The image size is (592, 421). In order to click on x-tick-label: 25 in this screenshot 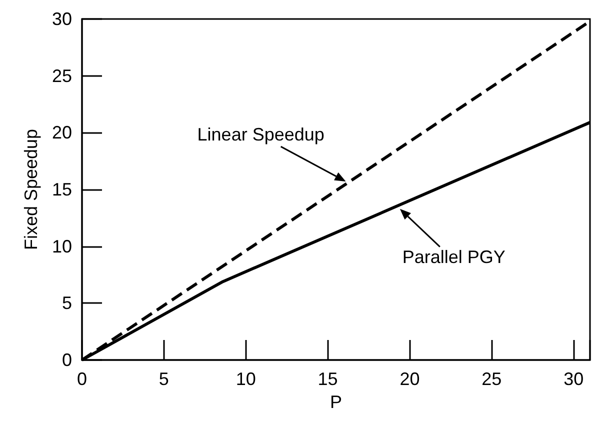, I will do `click(492, 379)`.